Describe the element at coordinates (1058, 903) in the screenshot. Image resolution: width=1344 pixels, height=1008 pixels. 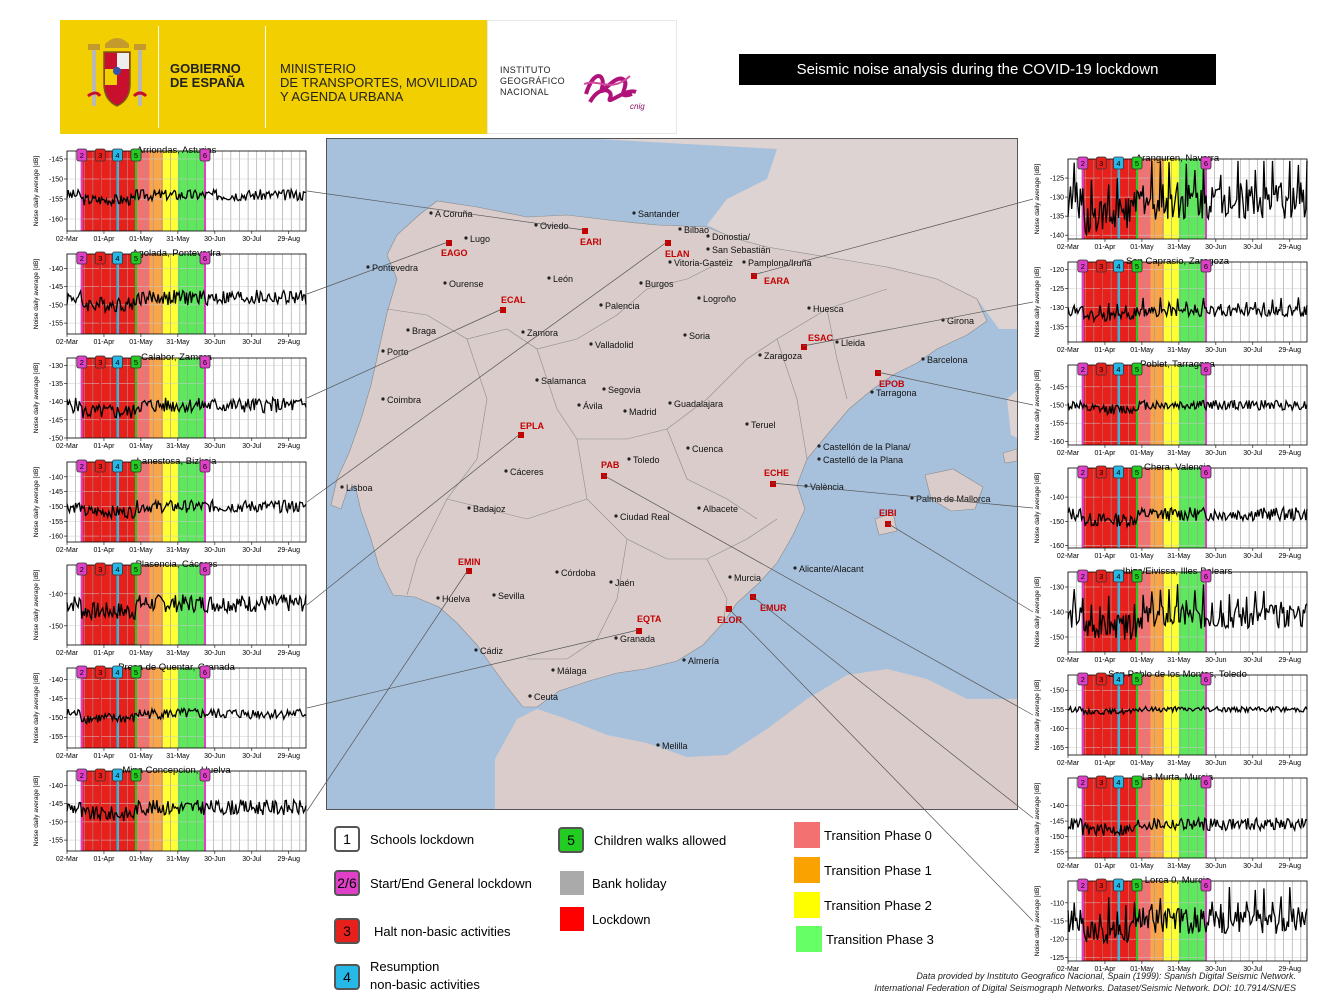
I see `y-tick-label: -110` at that location.